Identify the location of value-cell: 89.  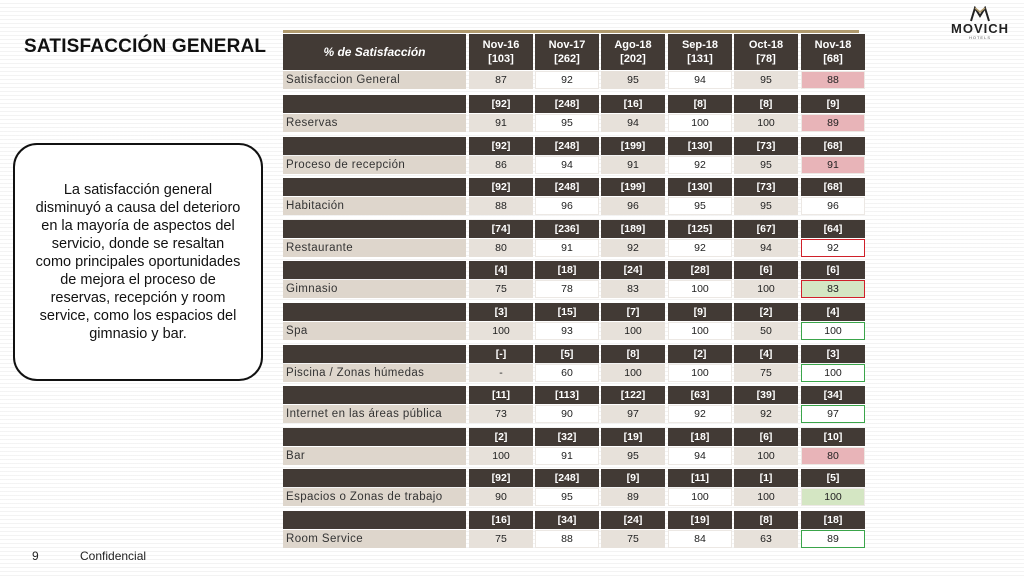
(833, 539).